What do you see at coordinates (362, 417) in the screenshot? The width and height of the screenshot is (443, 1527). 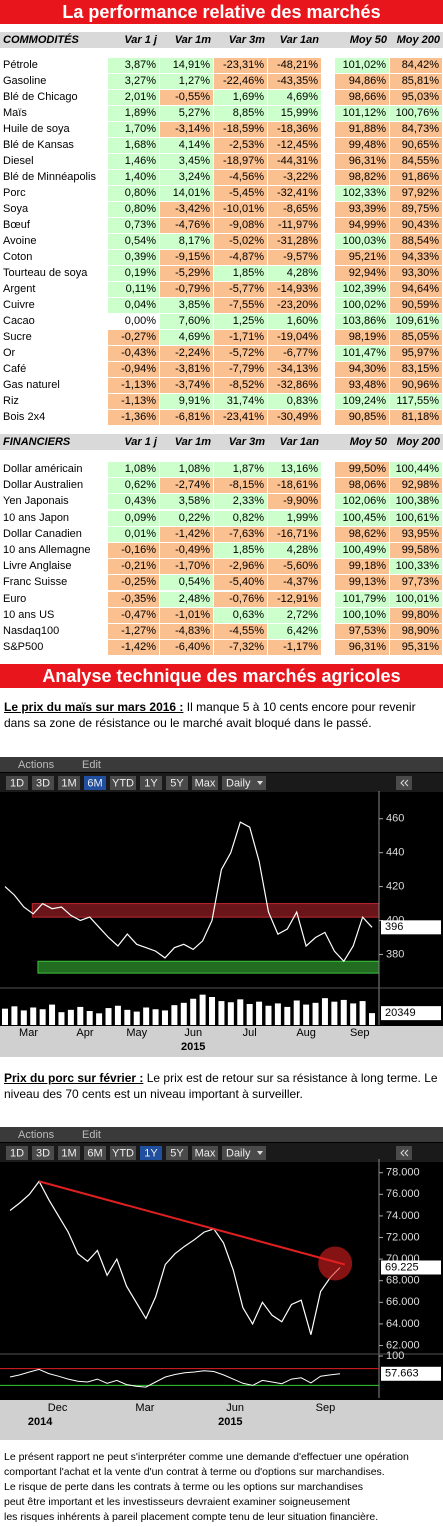 I see `table-cell: 90,85%` at bounding box center [362, 417].